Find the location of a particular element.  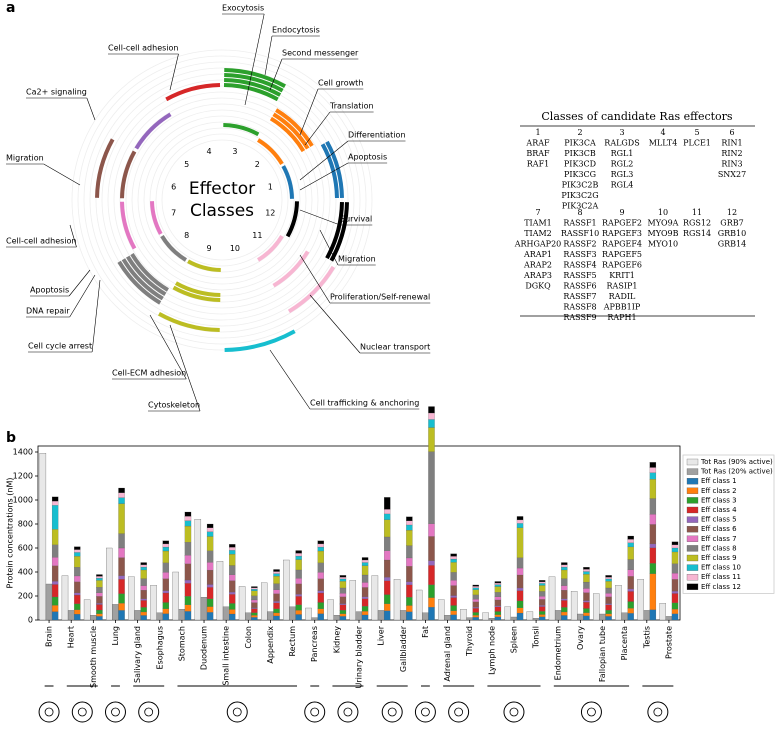

gene: TIAM2 is located at coordinates (538, 233).